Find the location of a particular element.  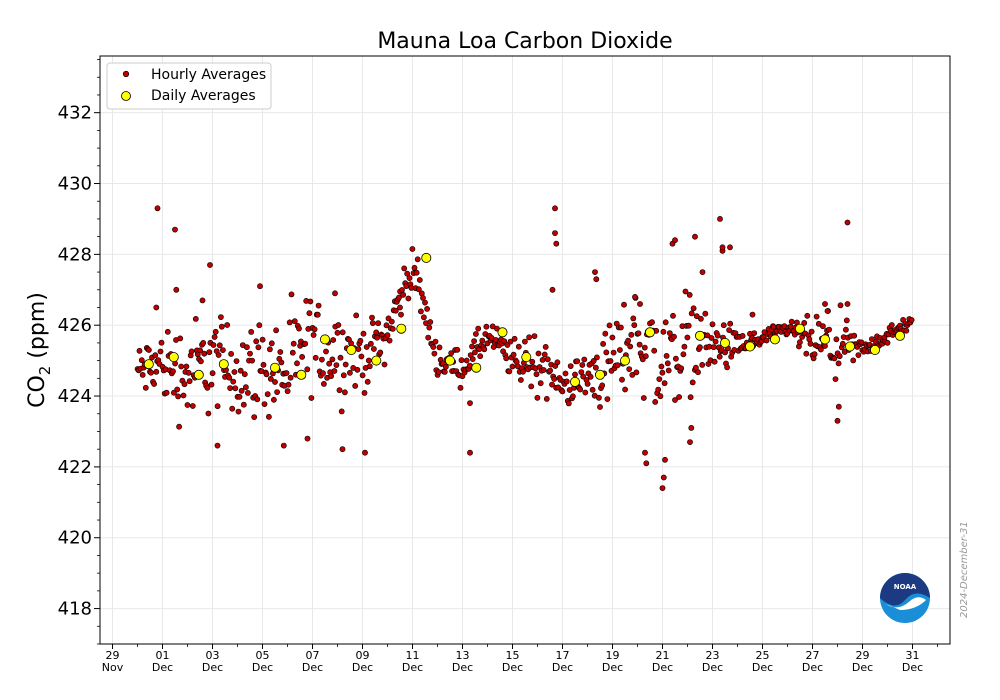

y-tick-label: 424 is located at coordinates (75, 396).